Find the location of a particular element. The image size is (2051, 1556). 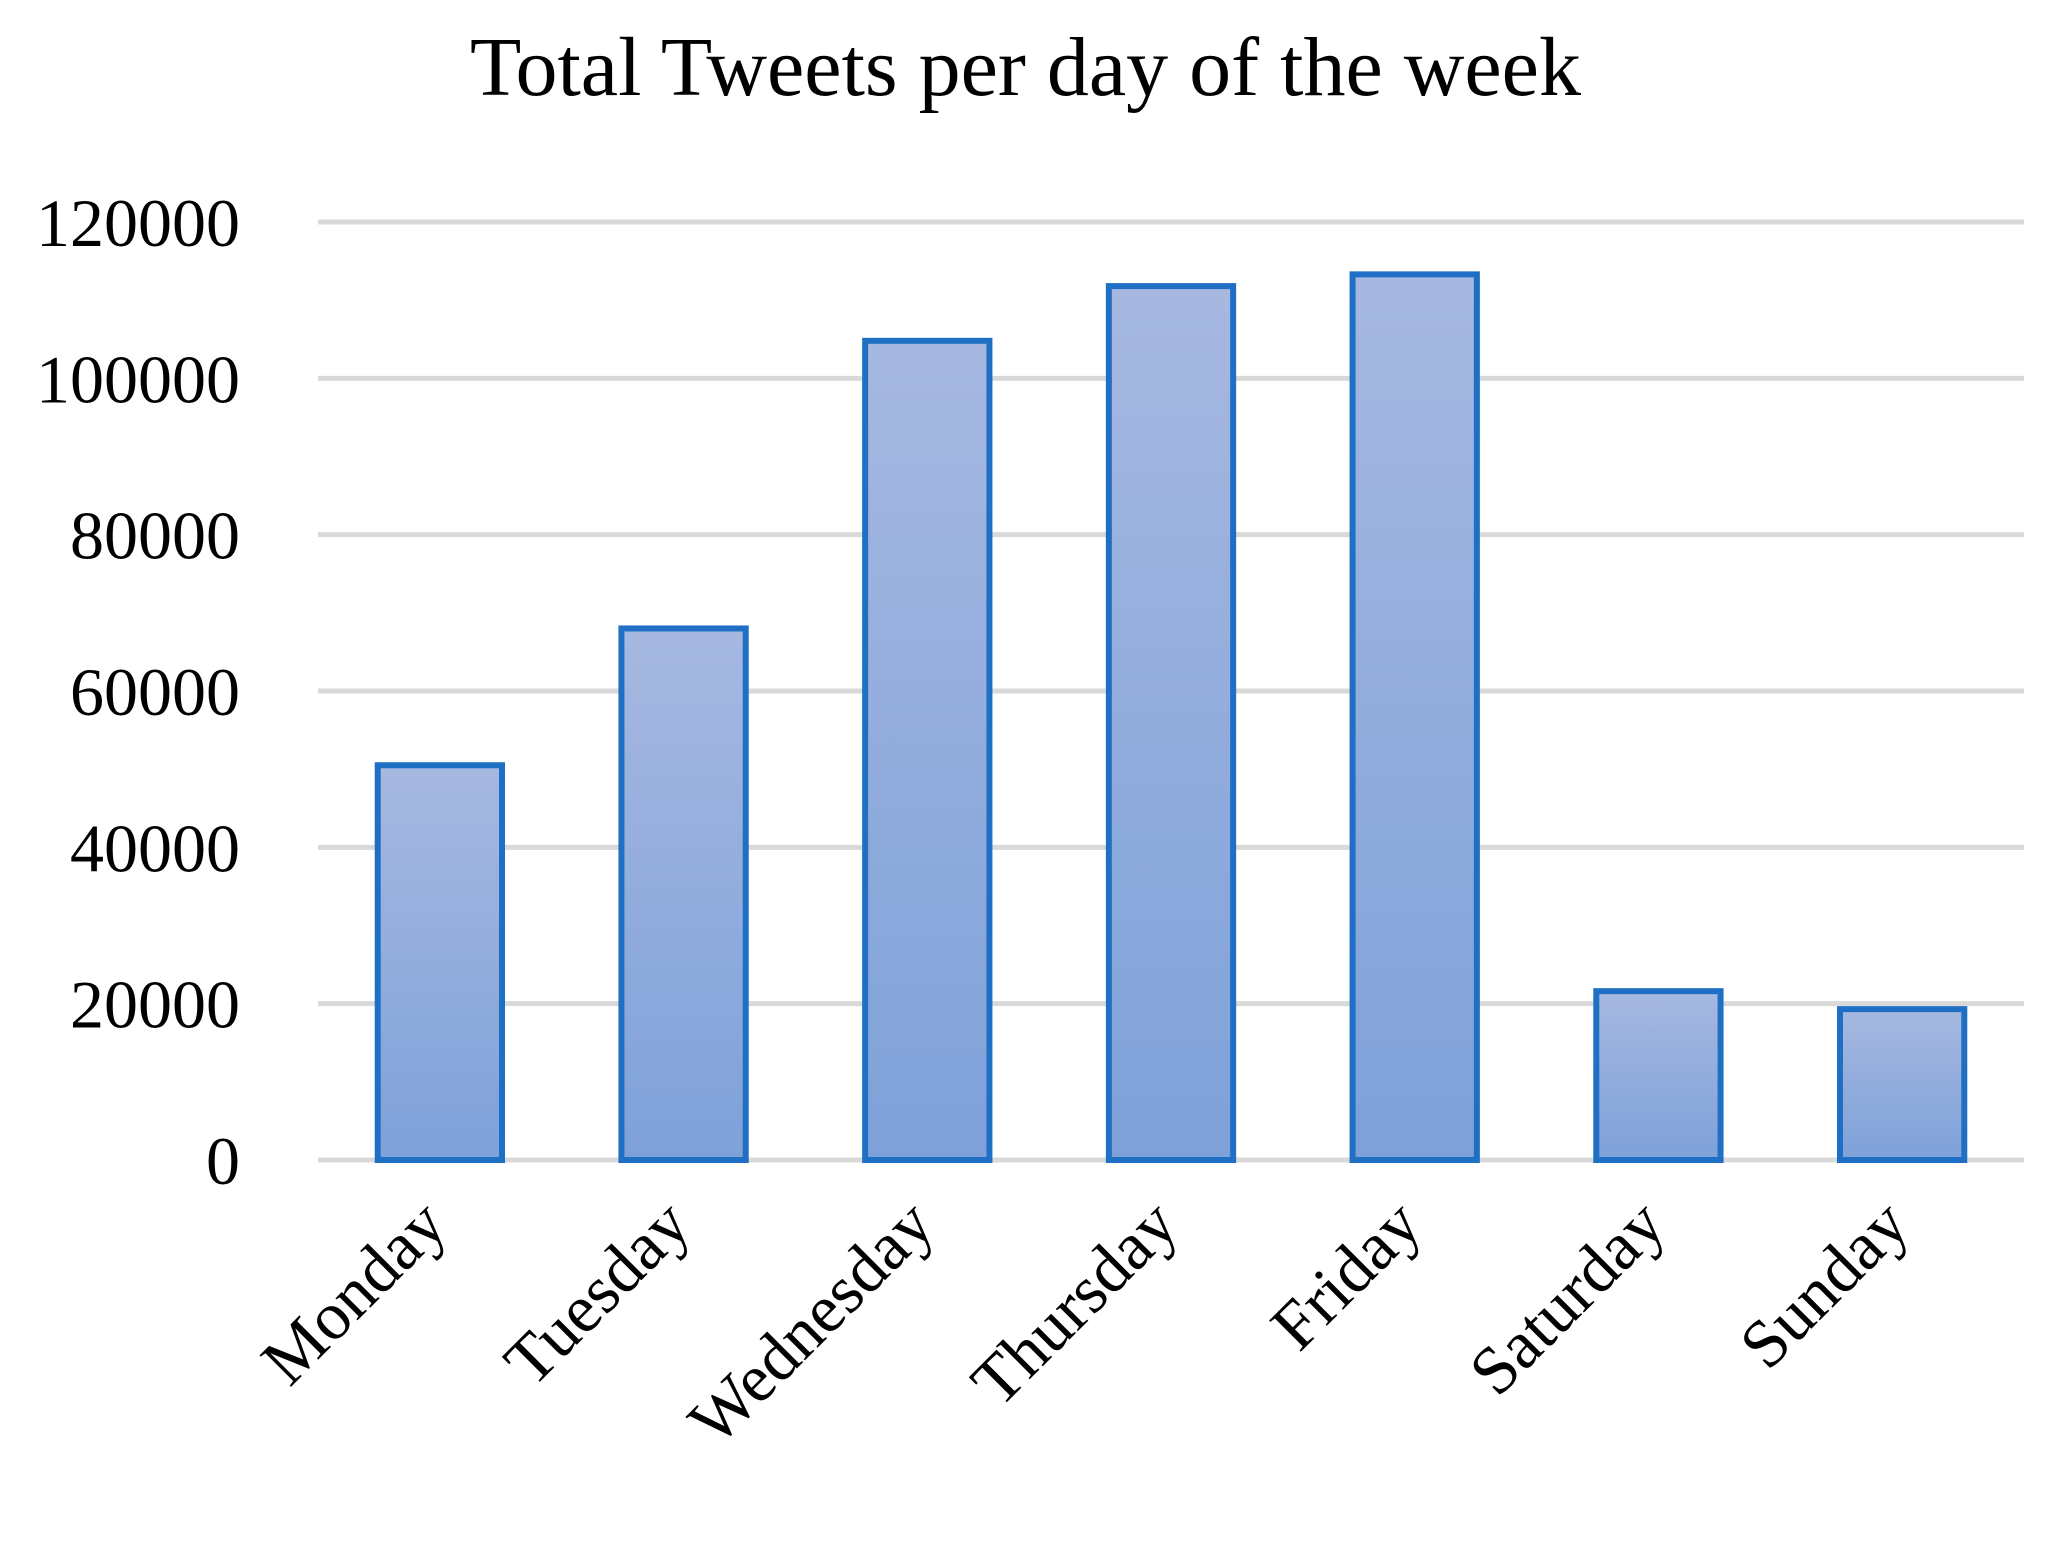

bar-thursday is located at coordinates (1171, 723).